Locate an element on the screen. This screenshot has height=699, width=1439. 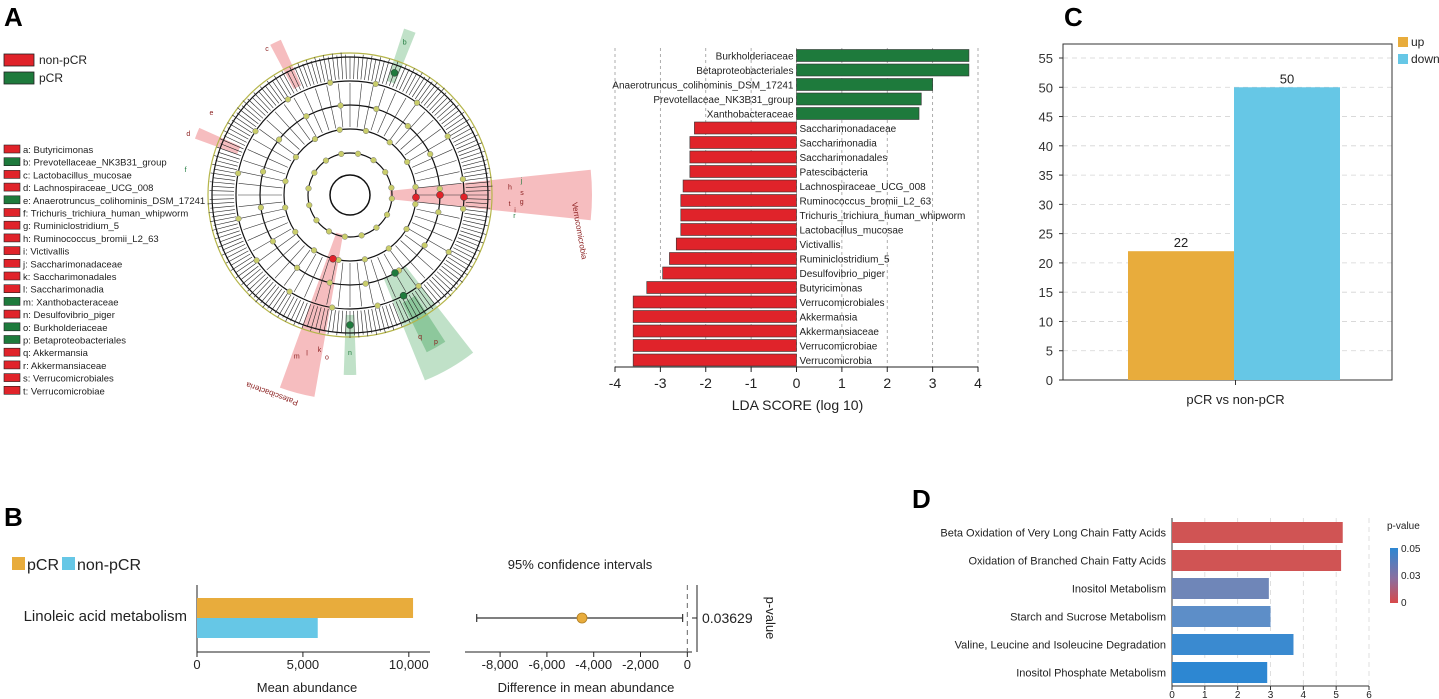
ci-tick-label-4: 0 is located at coordinates (687, 664).